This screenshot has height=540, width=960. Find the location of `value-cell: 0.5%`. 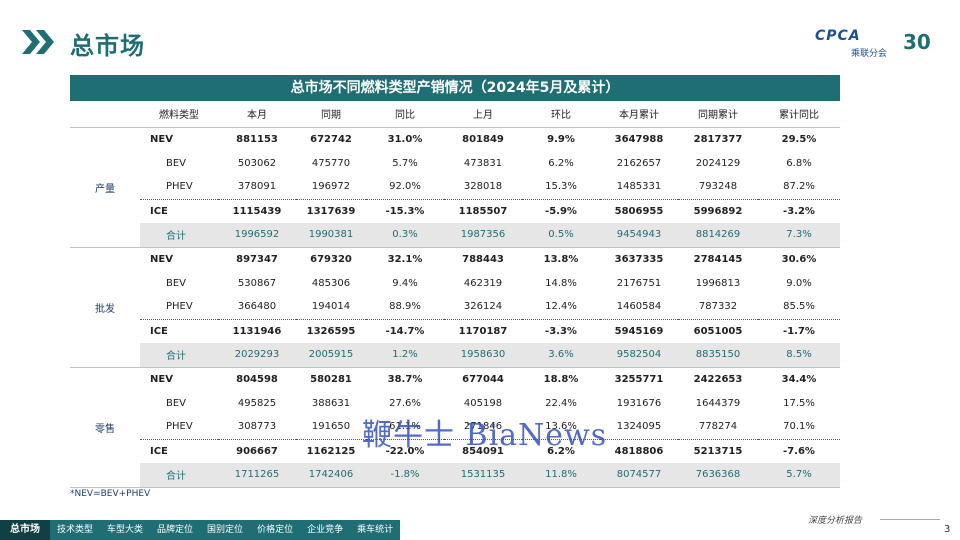

value-cell: 0.5% is located at coordinates (561, 235).